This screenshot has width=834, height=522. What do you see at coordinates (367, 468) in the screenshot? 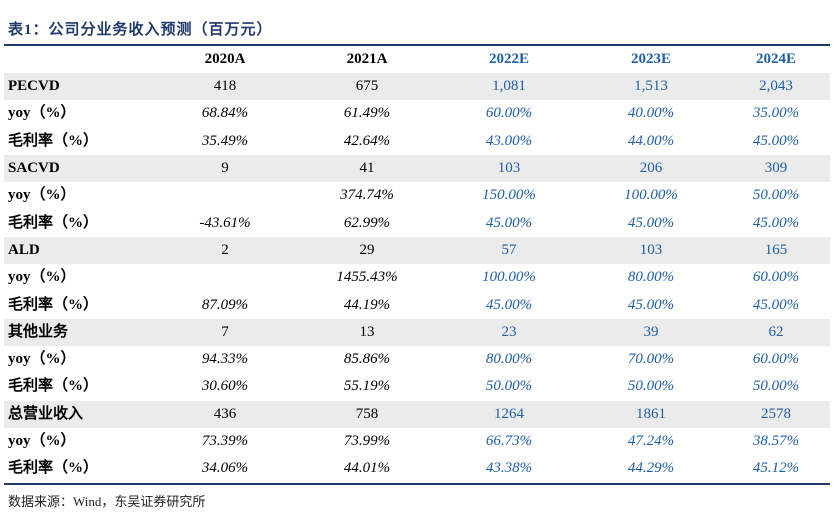
I see `value-cell: 44.01%` at bounding box center [367, 468].